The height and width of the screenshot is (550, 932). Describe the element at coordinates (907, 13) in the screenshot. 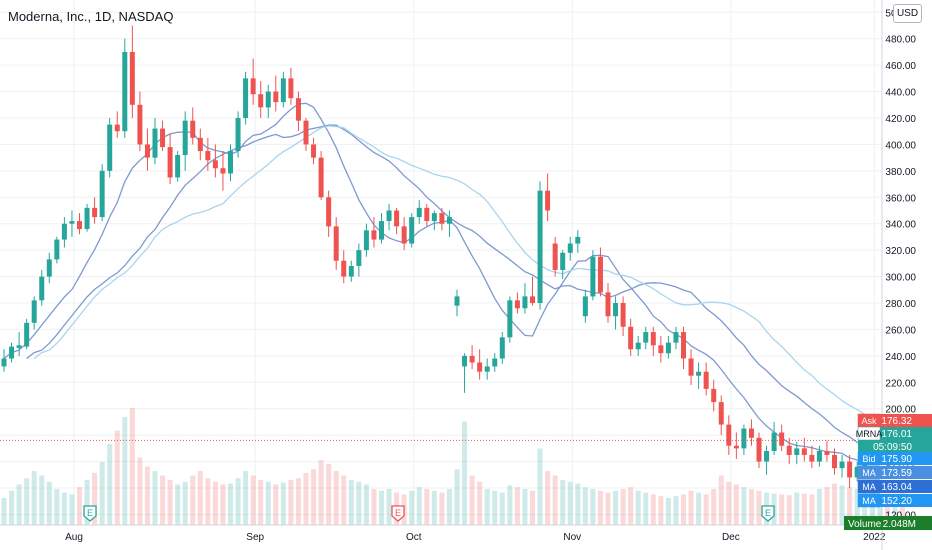

I see `currency-button: USD` at that location.